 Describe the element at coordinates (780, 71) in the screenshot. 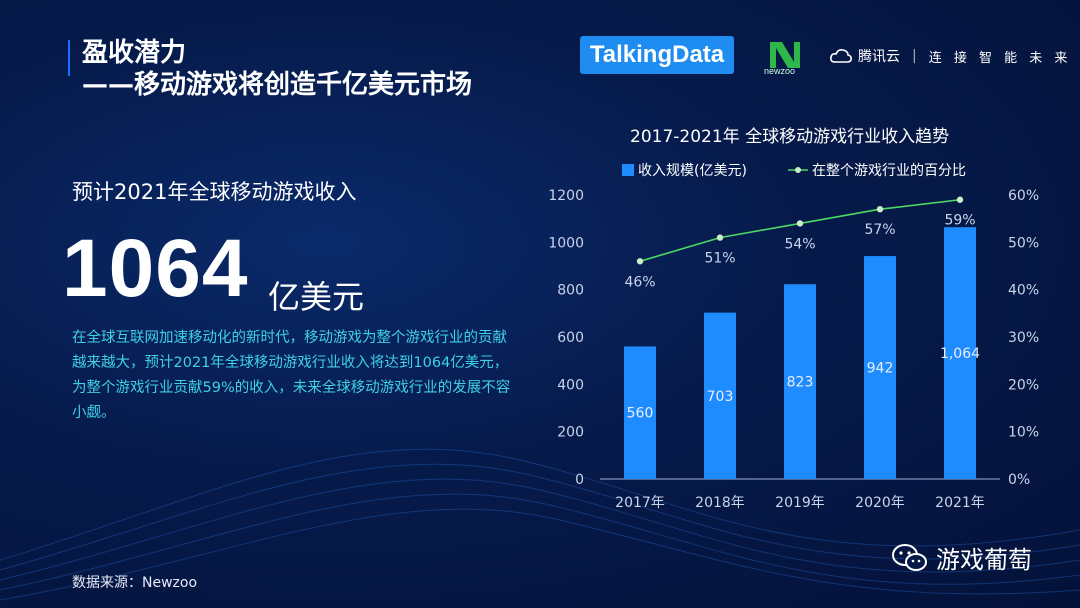

I see `newzoo-logo-text: newzoo` at that location.